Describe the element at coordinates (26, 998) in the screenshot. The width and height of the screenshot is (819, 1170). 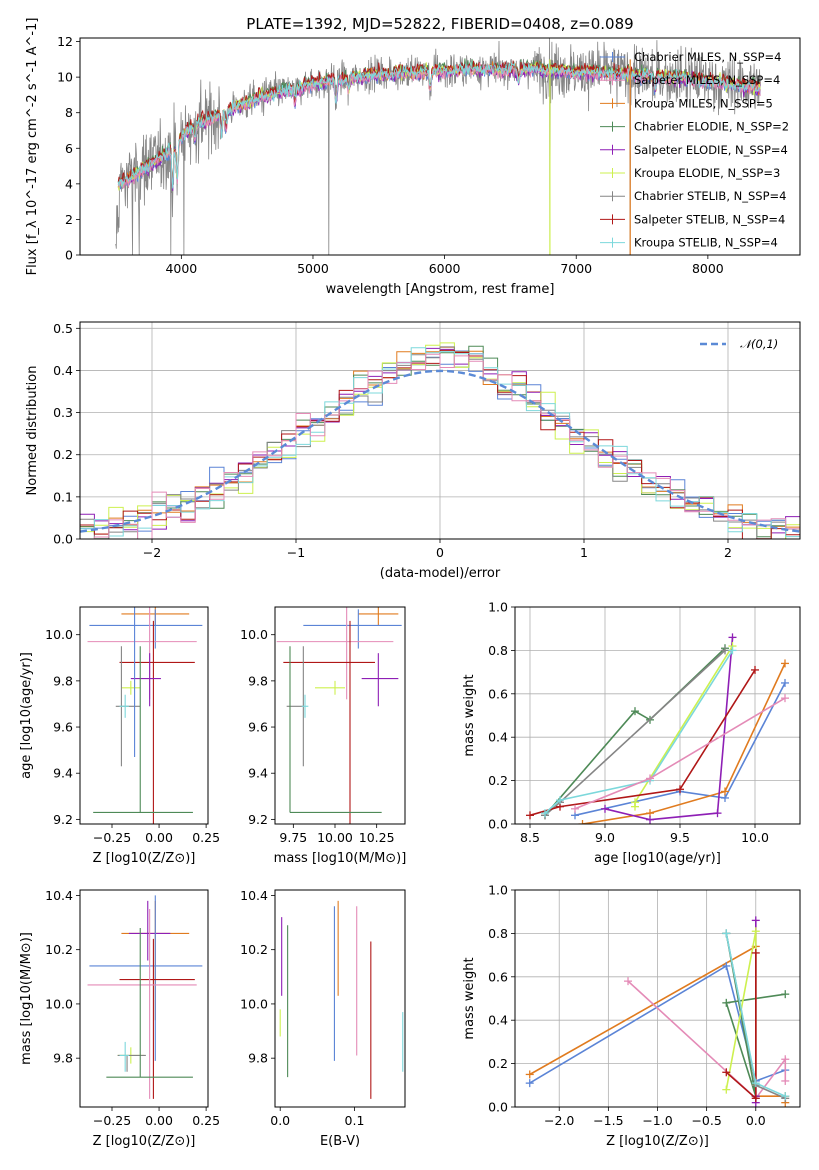
I see `y-axis-label: mass [log10(M/M⊙)]` at that location.